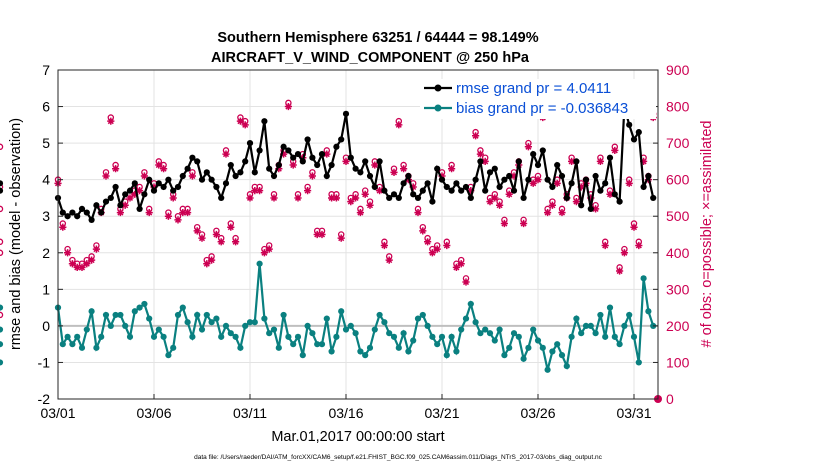 This screenshot has width=830, height=470. Describe the element at coordinates (46, 253) in the screenshot. I see `y-tick-label: 2` at that location.